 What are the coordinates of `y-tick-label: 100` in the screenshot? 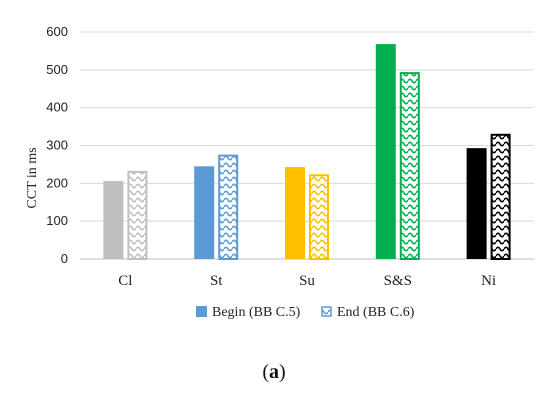 It's located at (57, 220).